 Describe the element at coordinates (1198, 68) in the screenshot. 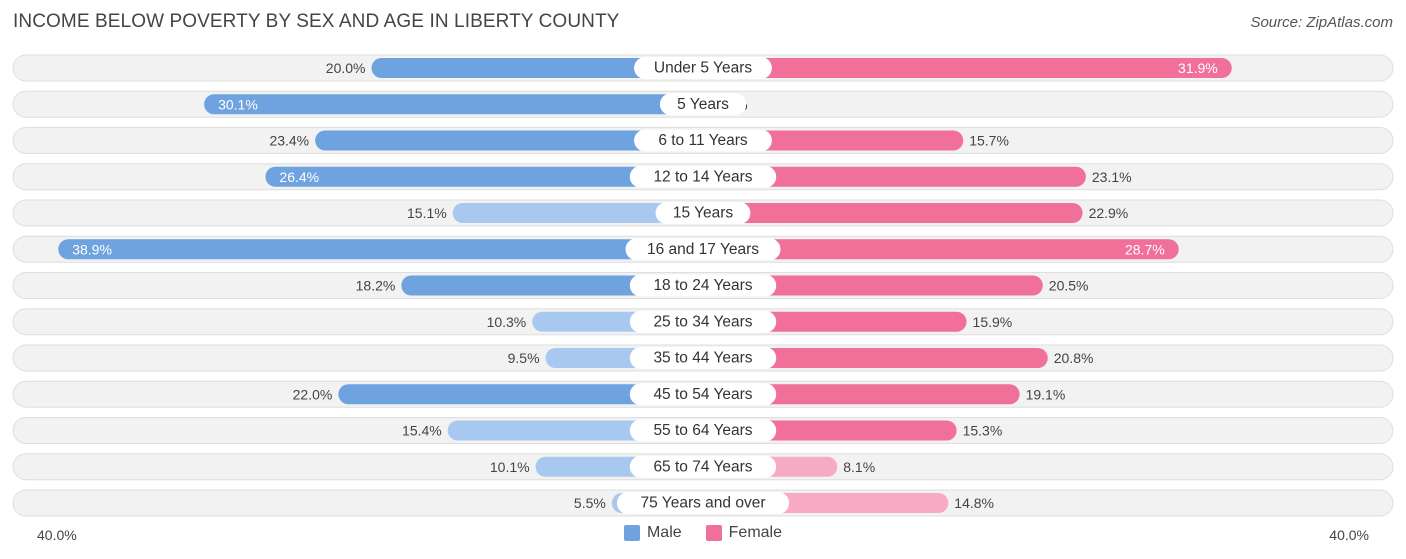

I see `value-female-under-5-years: 31.9%` at that location.